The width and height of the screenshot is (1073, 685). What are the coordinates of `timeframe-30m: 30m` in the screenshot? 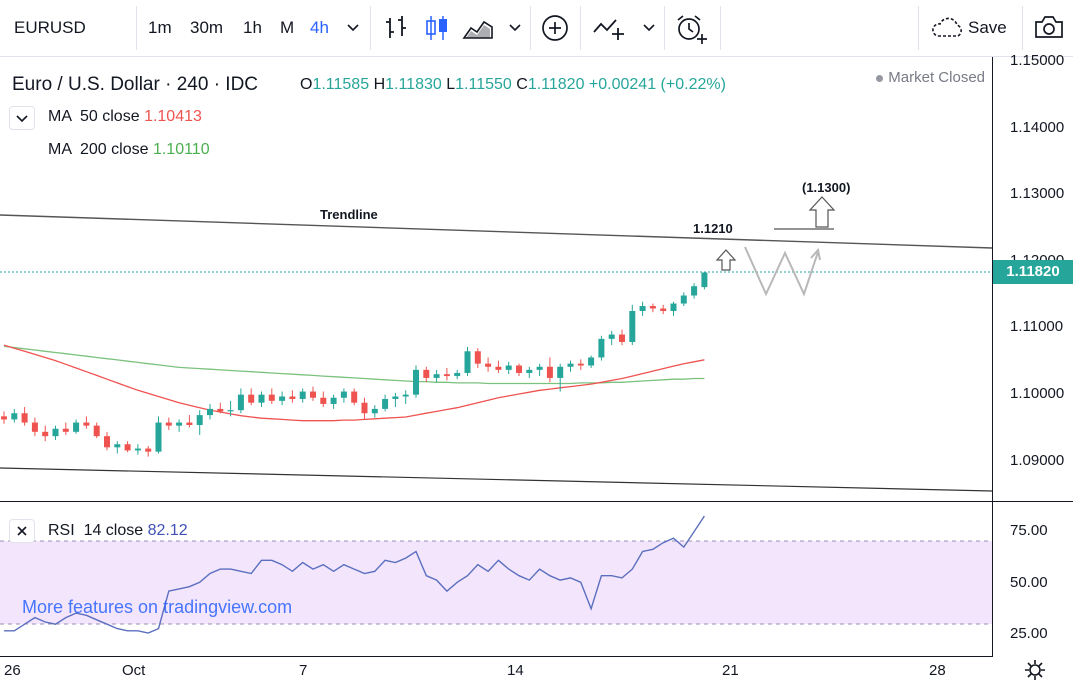 It's located at (207, 27).